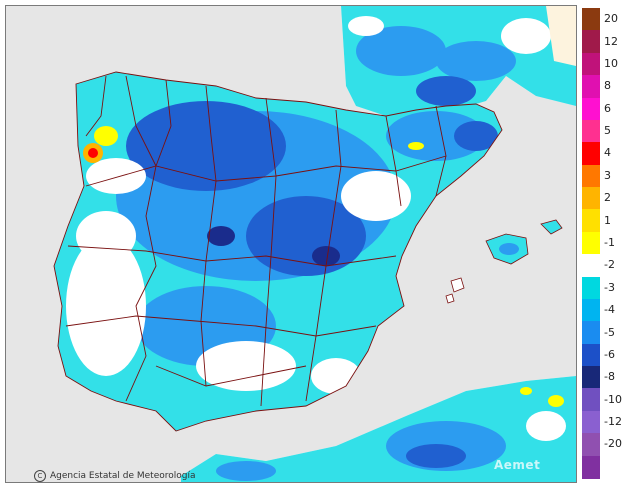 The width and height of the screenshot is (630, 500). I want to click on legend-label: -3, so click(609, 287).